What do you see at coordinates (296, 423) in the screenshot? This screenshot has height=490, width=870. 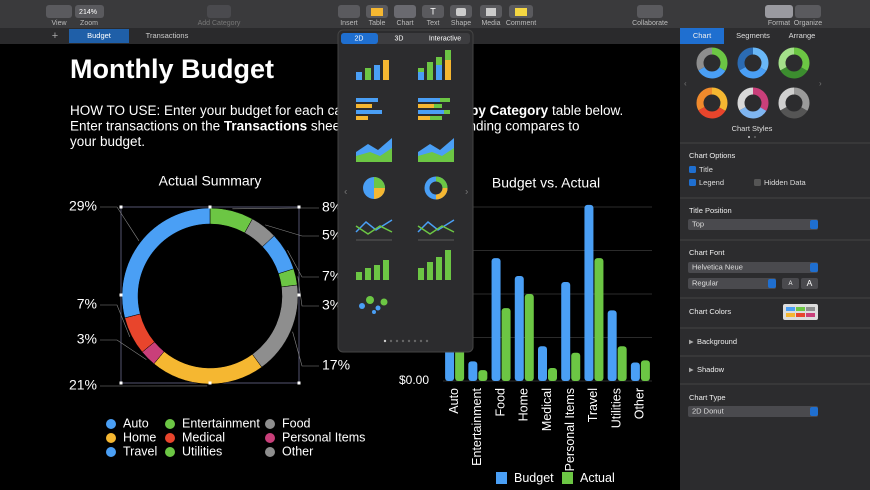 I see `legend-label: Food` at bounding box center [296, 423].